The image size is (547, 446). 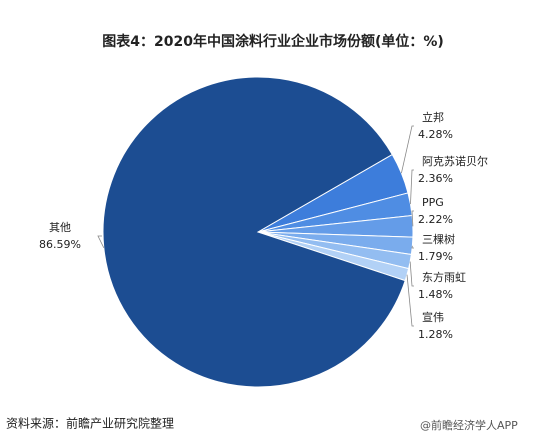 I want to click on value-label: 86.59%, so click(x=60, y=244).